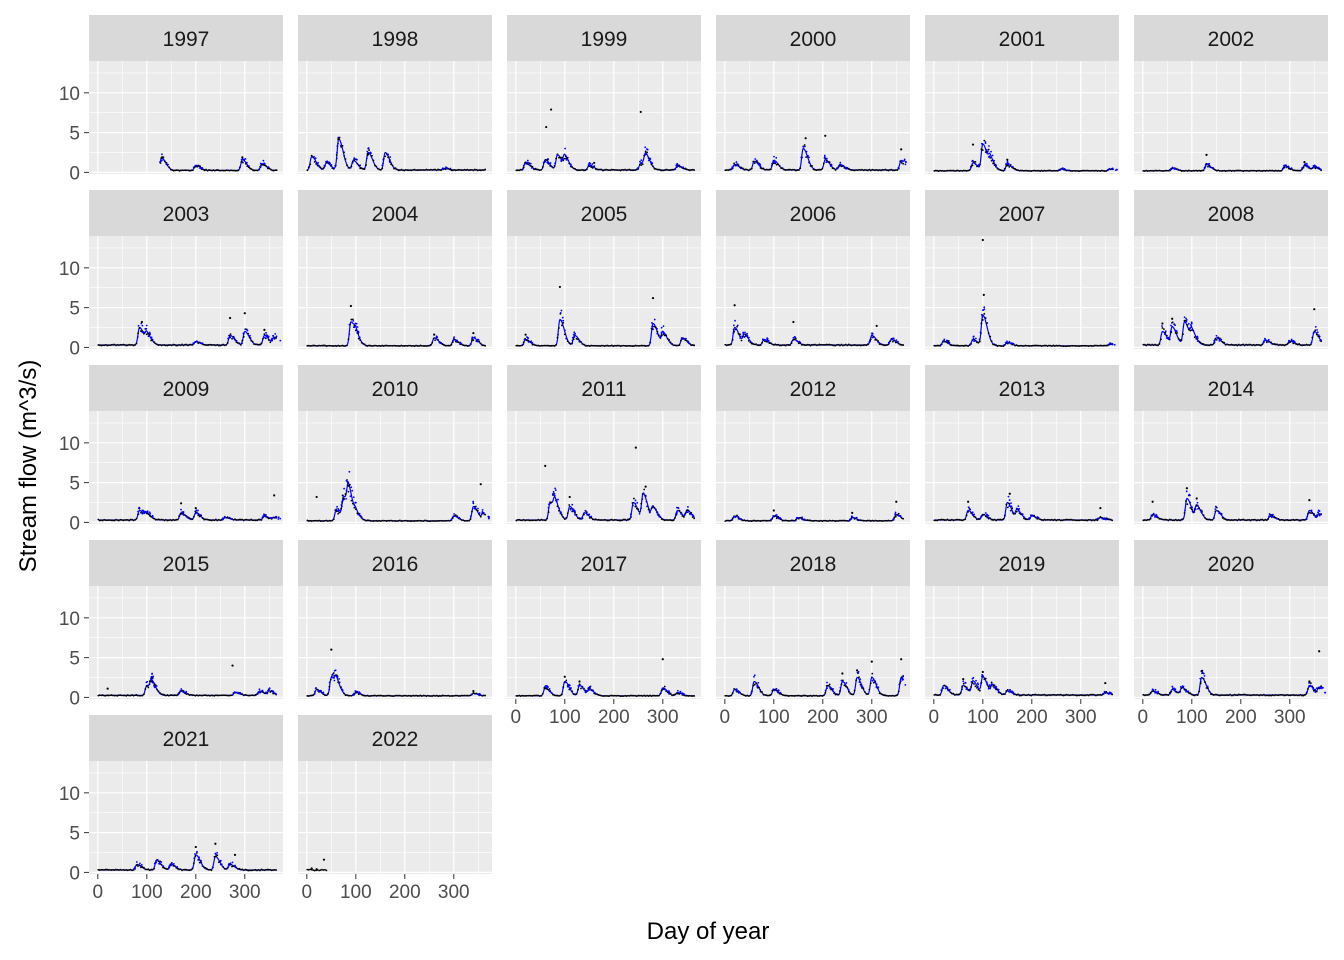 This screenshot has width=1344, height=960. Describe the element at coordinates (604, 444) in the screenshot. I see `facet-panel-2011: 2011` at that location.